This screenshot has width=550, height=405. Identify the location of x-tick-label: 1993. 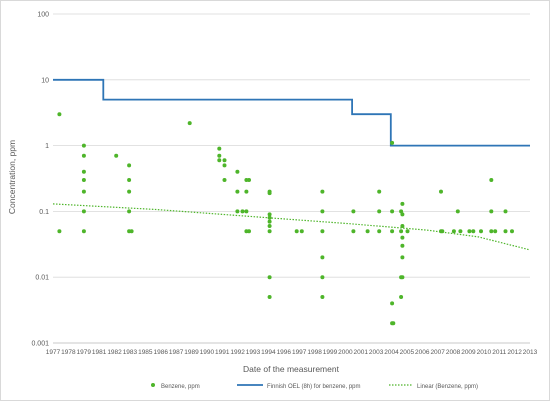
(253, 352).